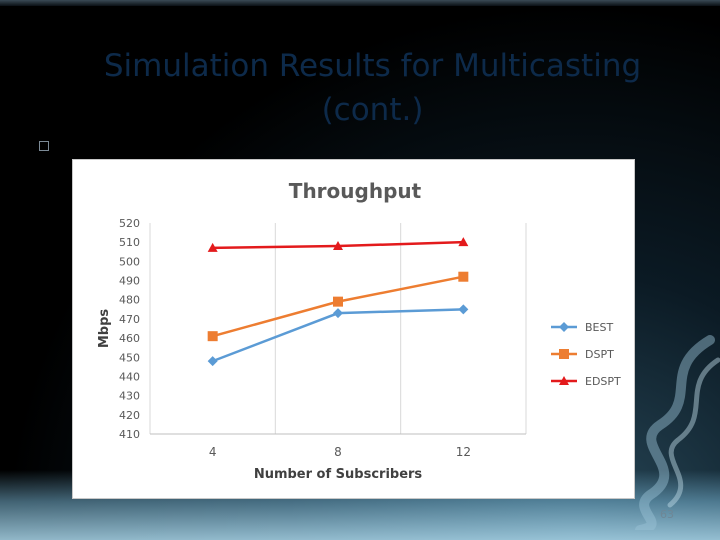 The width and height of the screenshot is (720, 540). Describe the element at coordinates (603, 381) in the screenshot. I see `legend-label: EDSPT` at that location.